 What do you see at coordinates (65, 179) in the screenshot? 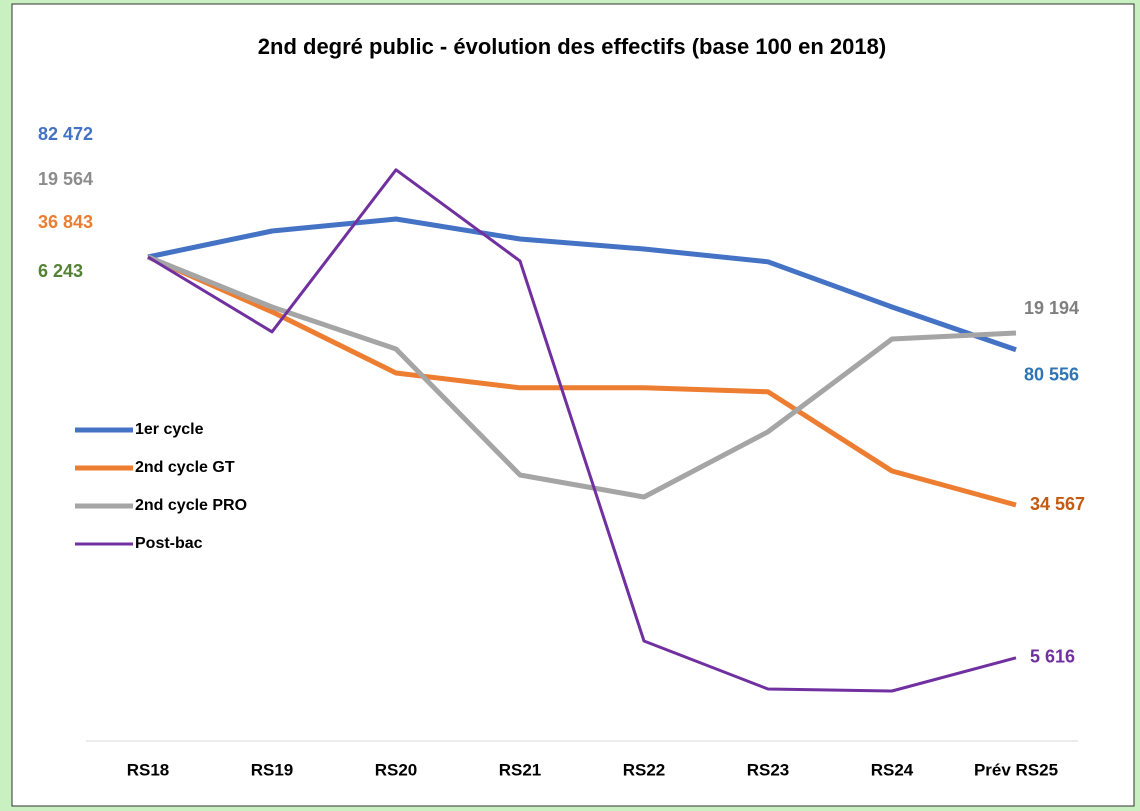
I see `start-label: 19 564` at bounding box center [65, 179].